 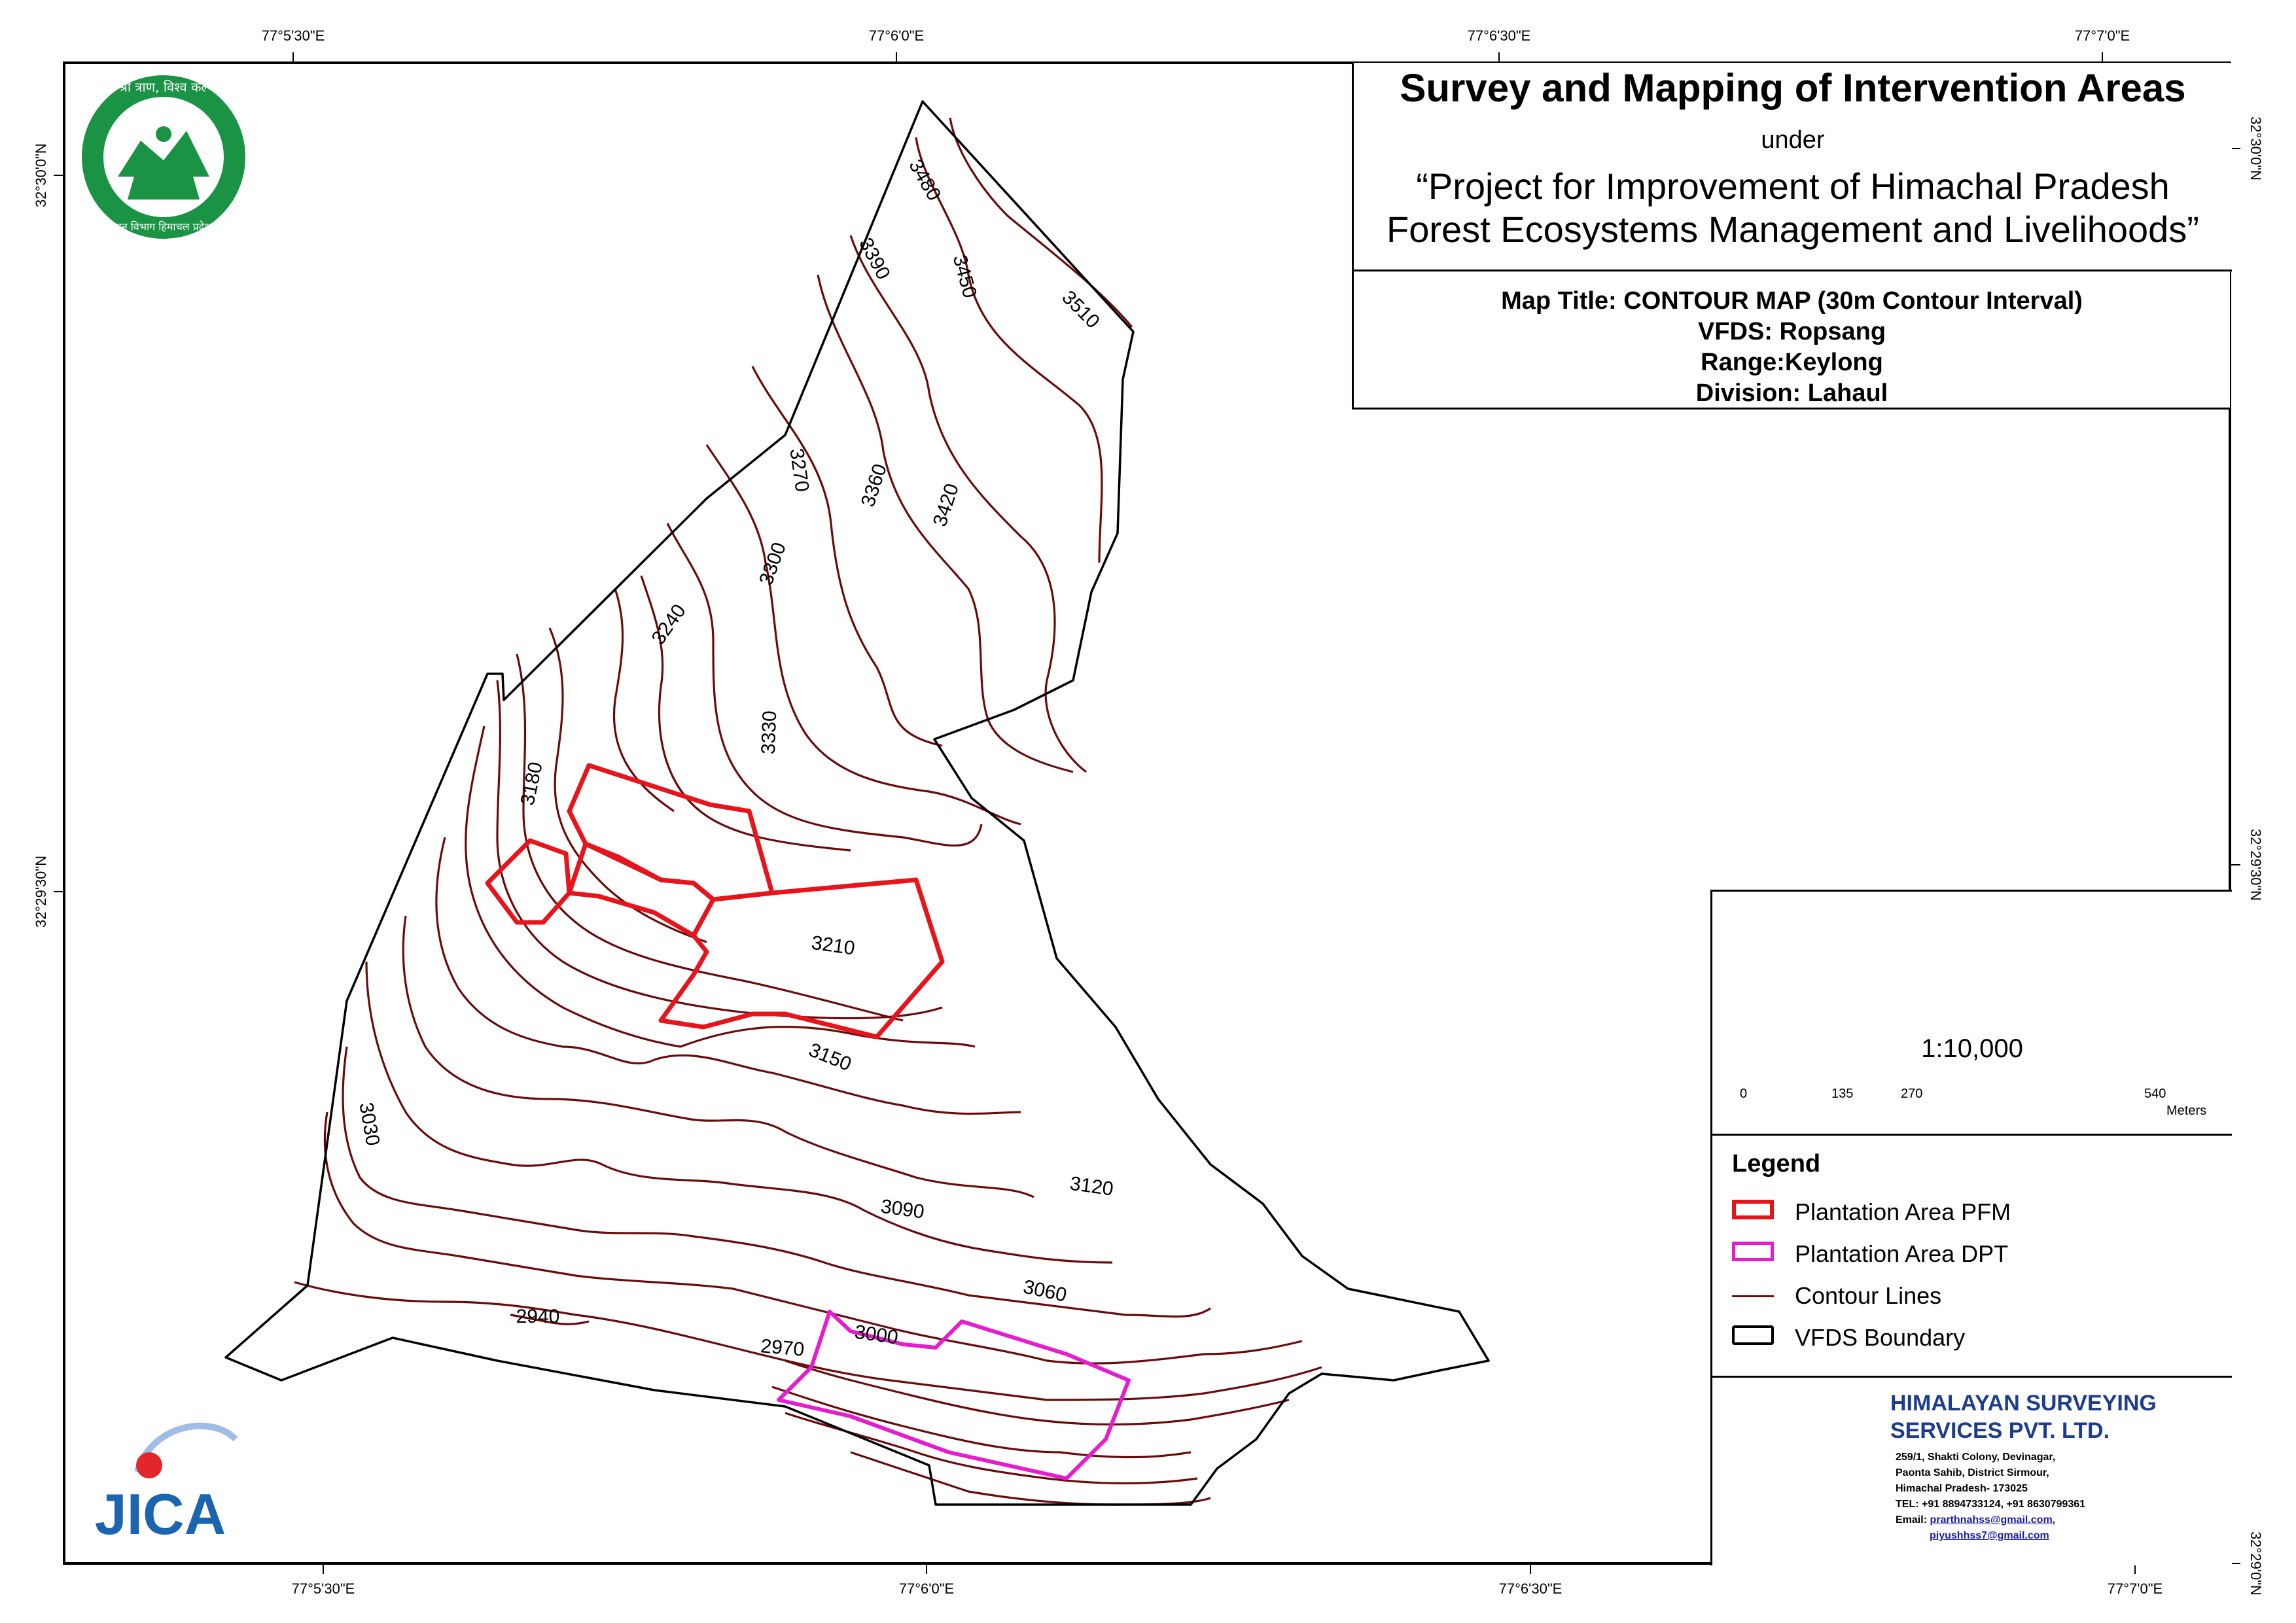 I want to click on scale-ratio: 1:10,000, so click(x=1972, y=1048).